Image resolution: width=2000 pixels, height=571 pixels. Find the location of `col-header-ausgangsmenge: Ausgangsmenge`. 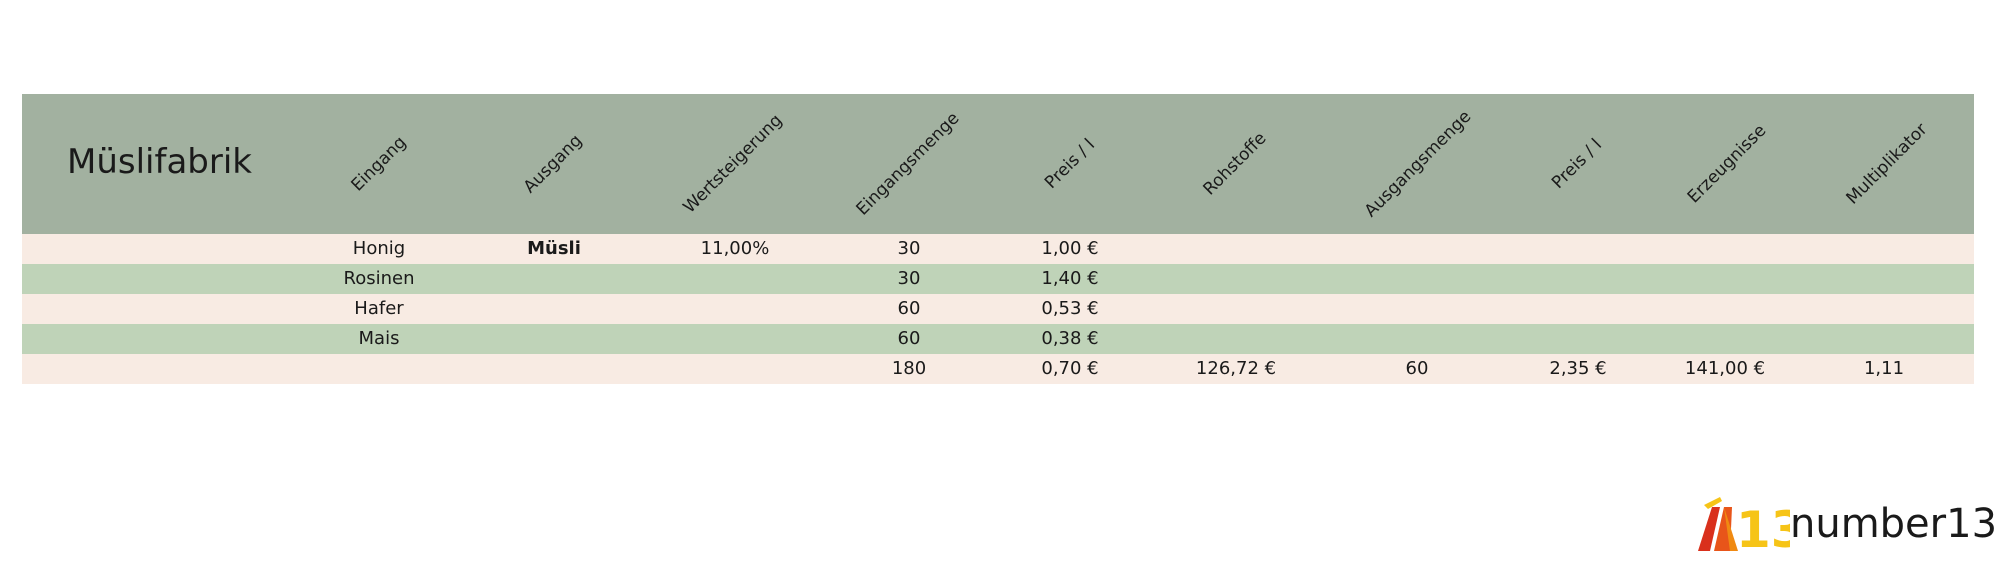

col-header-ausgangsmenge: Ausgangsmenge is located at coordinates (1418, 164).